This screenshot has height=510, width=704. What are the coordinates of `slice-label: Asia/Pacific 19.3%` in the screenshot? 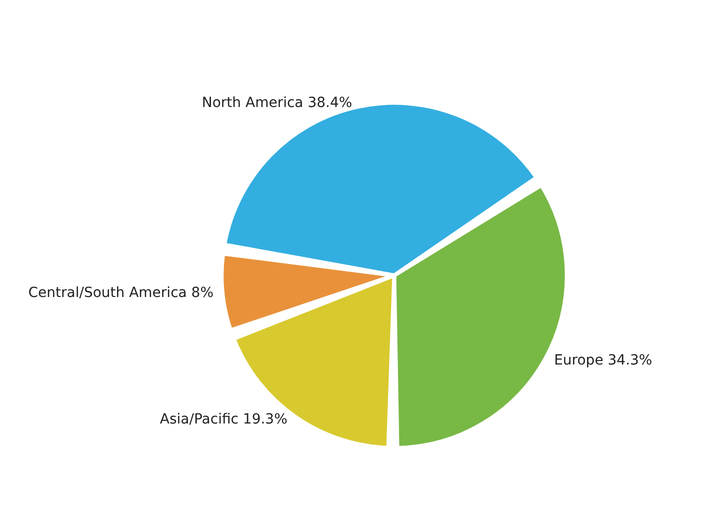 It's located at (224, 420).